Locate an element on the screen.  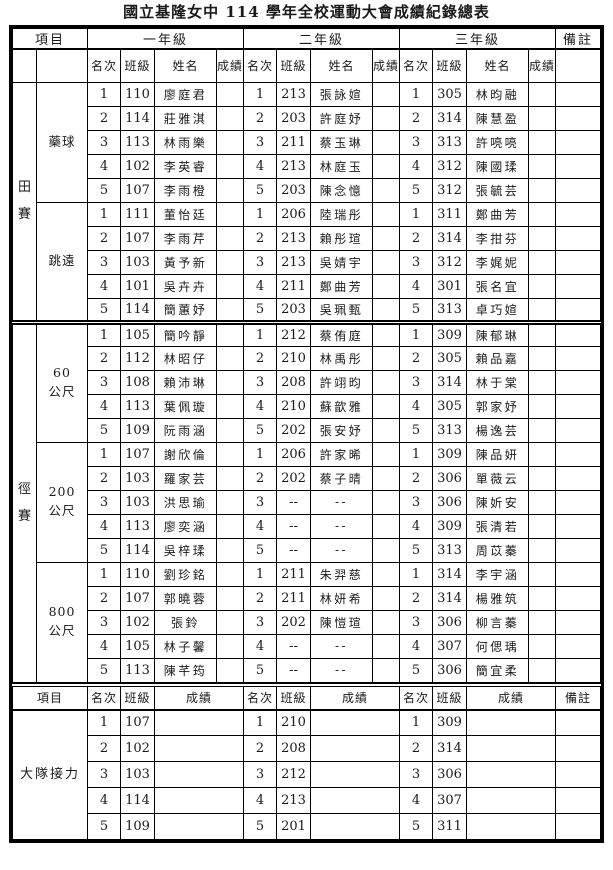
class-cell: 108 is located at coordinates (138, 382).